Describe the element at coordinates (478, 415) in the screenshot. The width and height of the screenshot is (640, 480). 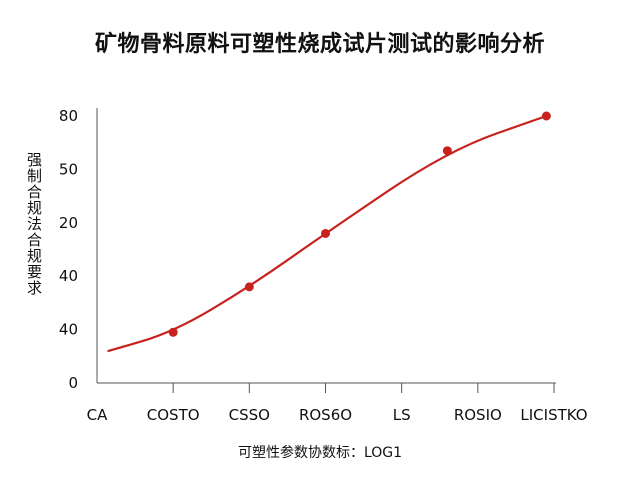
I see `x-tick-label: ROSIO` at that location.